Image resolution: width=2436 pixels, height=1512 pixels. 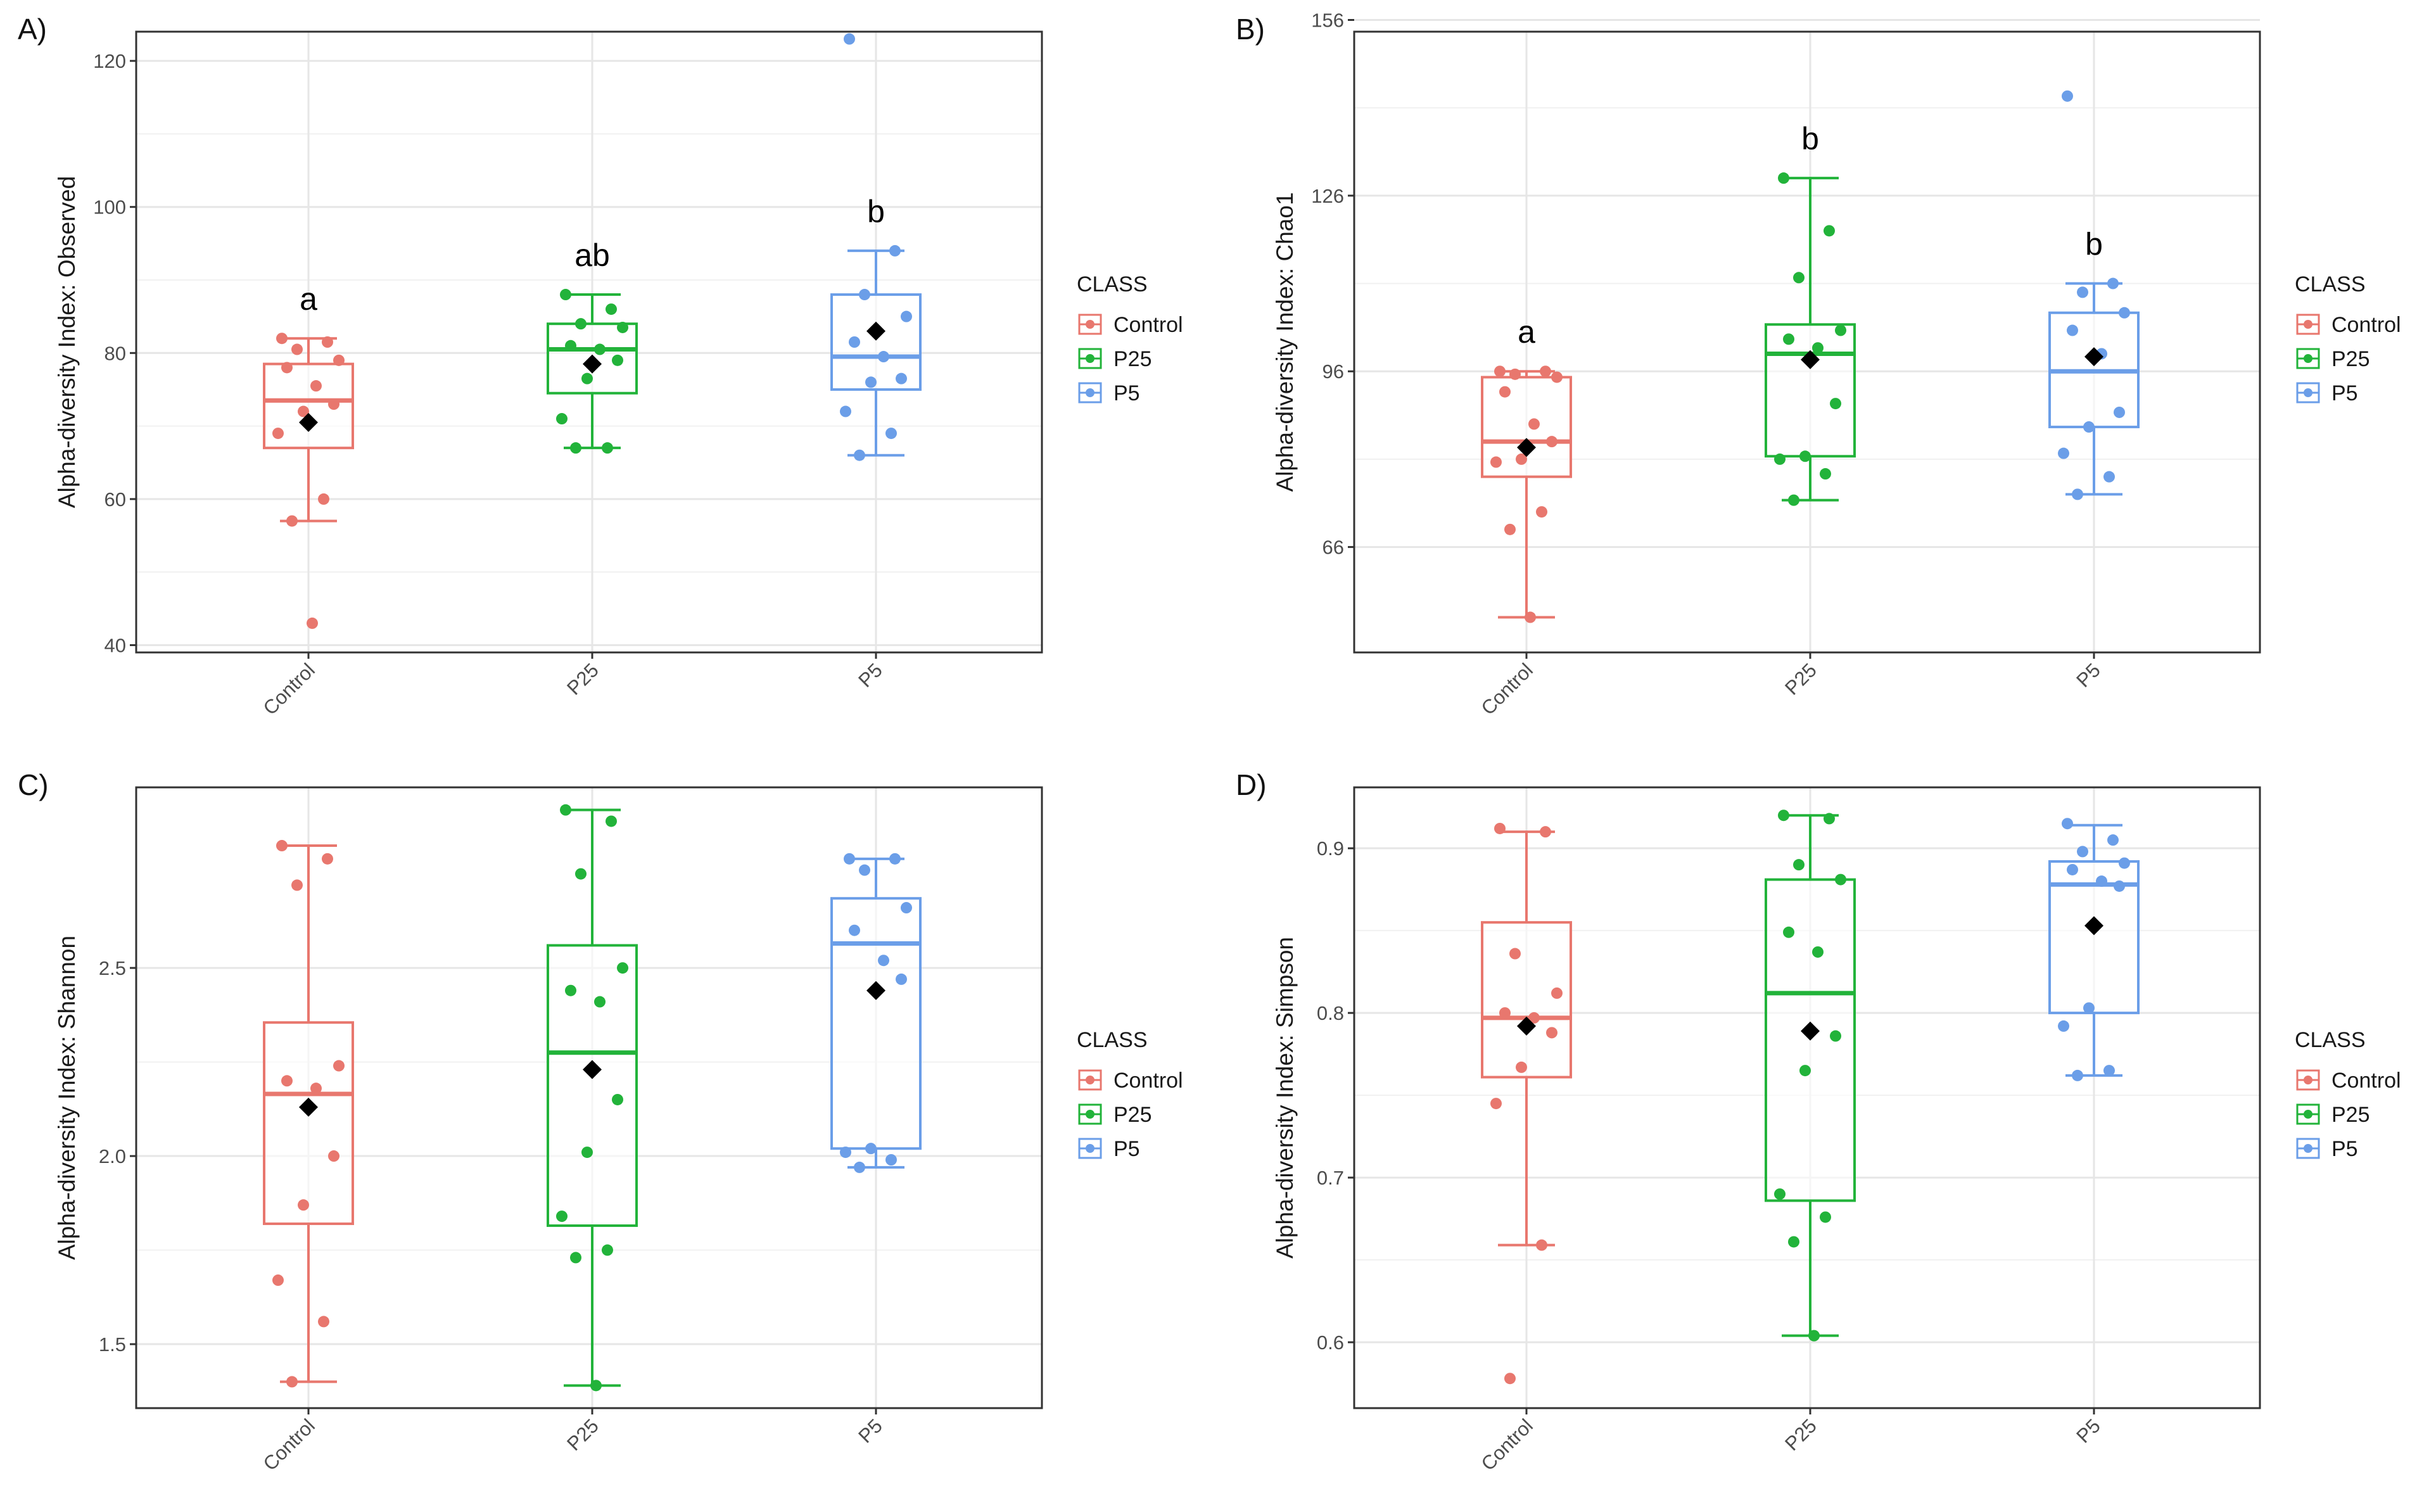 I want to click on box-iqr, so click(x=592, y=1085).